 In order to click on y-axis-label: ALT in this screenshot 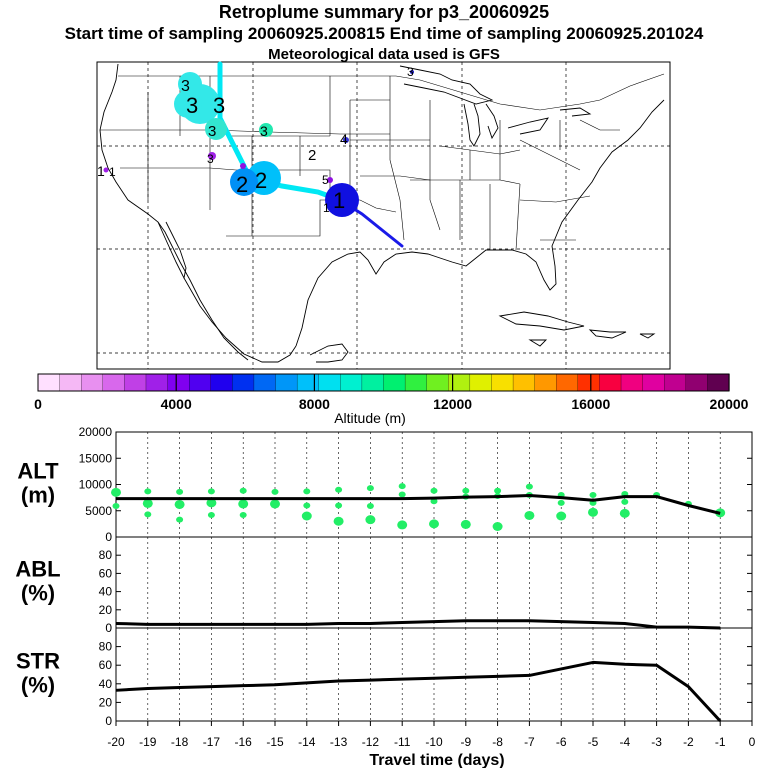, I will do `click(38, 471)`.